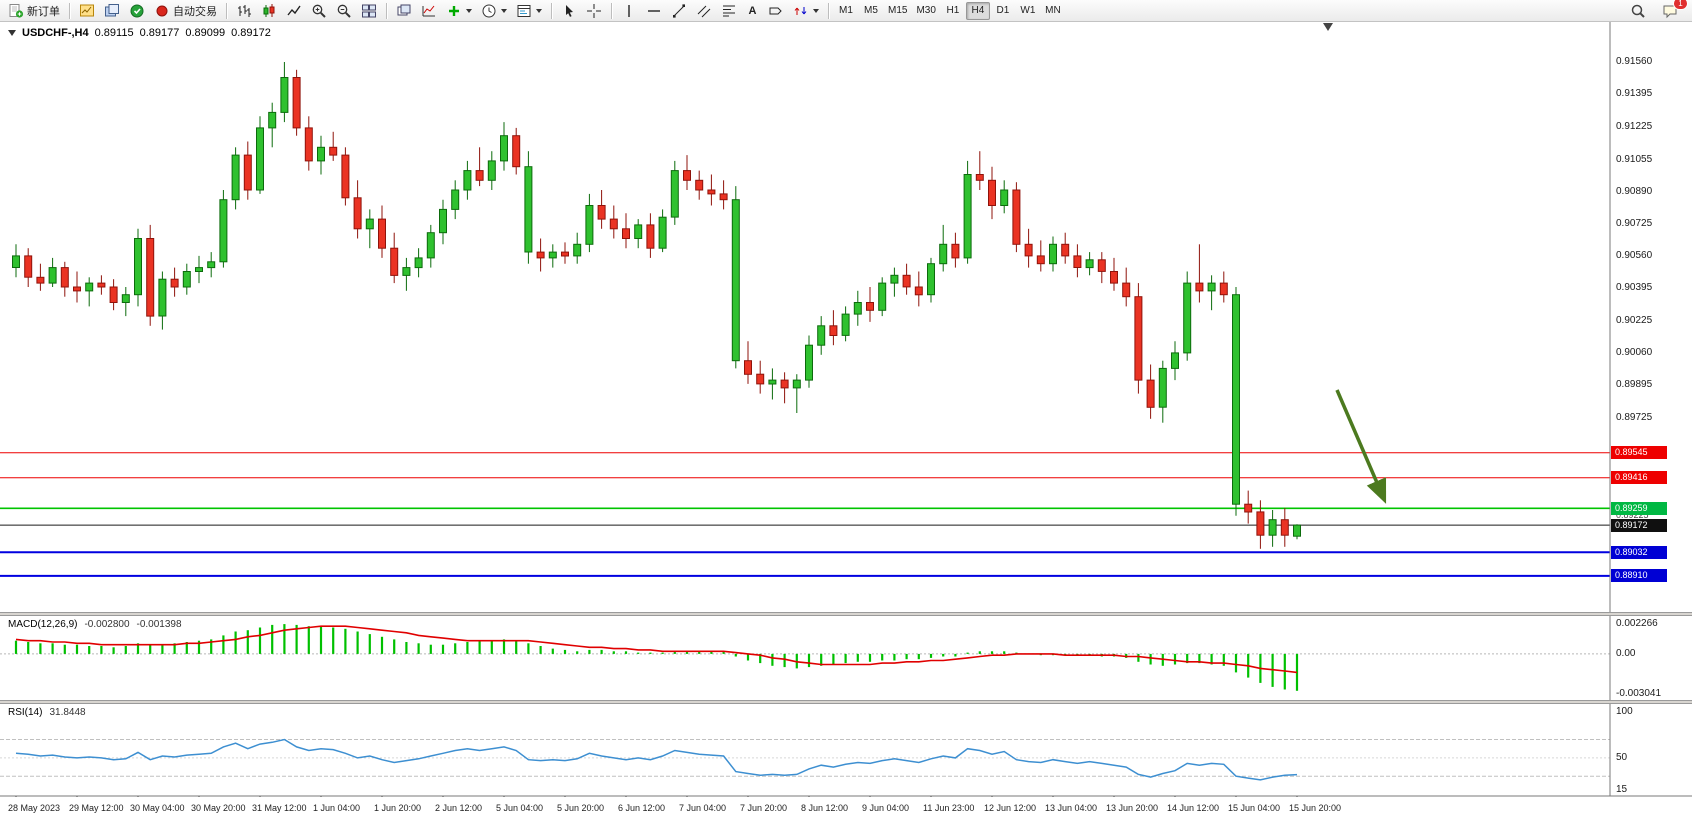 Image resolution: width=1692 pixels, height=838 pixels. I want to click on timeframe-button-w1: W1, so click(1028, 11).